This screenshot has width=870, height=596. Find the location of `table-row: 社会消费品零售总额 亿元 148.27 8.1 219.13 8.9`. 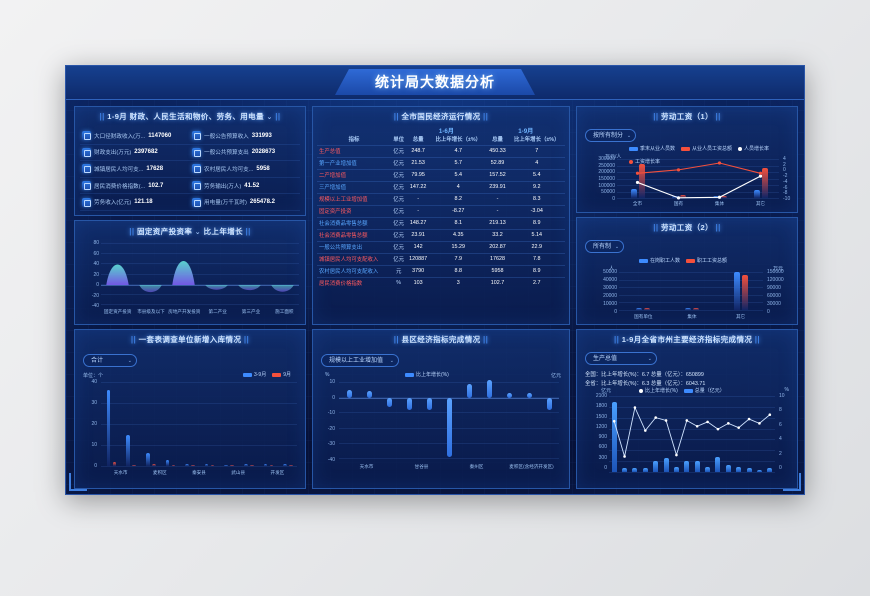

table-row: 社会消费品零售总额 亿元 148.27 8.1 219.13 8.9 is located at coordinates (441, 223).